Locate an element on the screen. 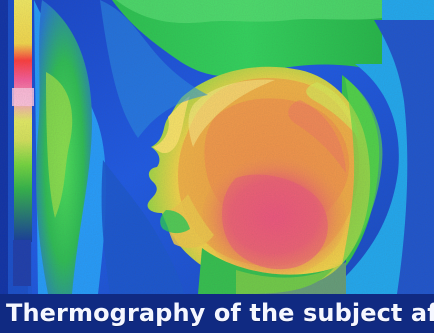 The height and width of the screenshot is (333, 434). mouth-yellow-zone is located at coordinates (189, 221).